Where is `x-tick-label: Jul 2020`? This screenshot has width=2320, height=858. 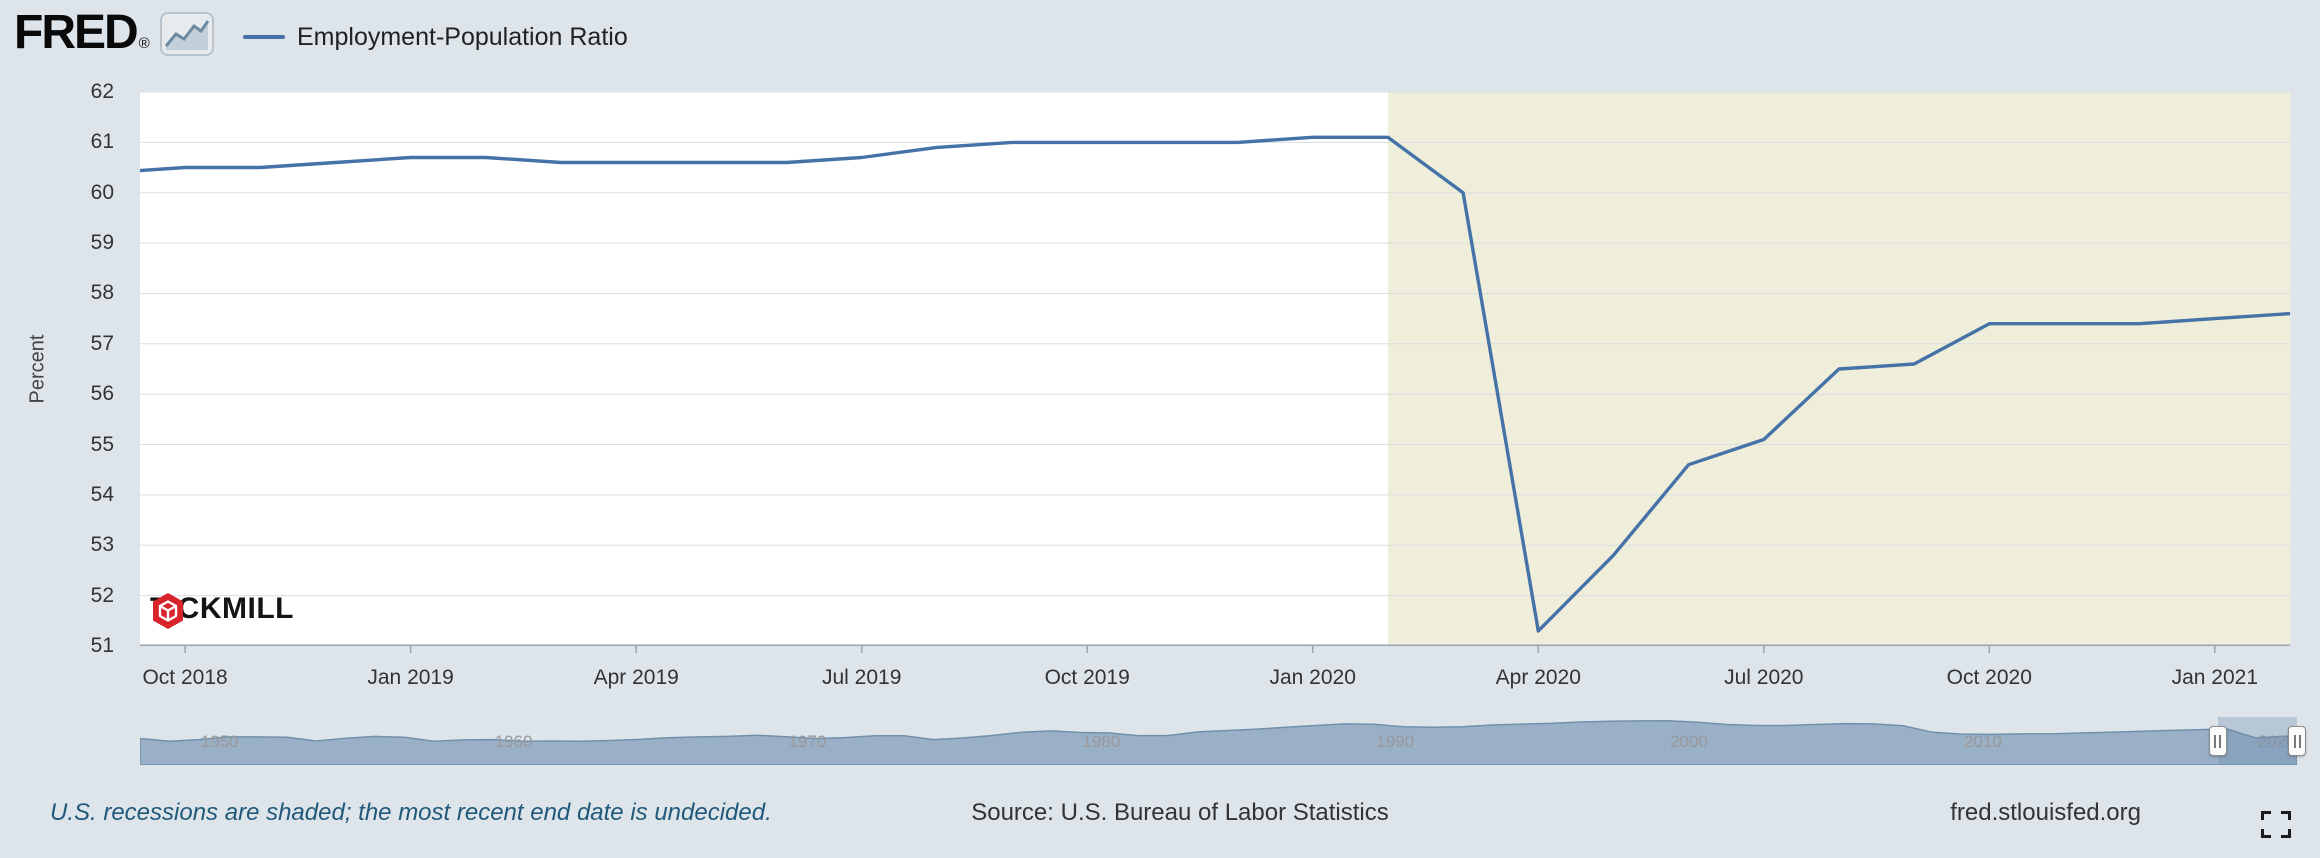
x-tick-label: Jul 2020 is located at coordinates (1764, 677).